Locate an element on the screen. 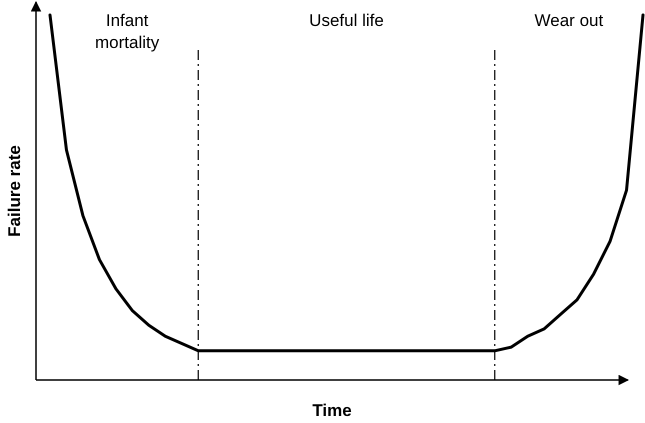 Image resolution: width=645 pixels, height=423 pixels. annotation: Wear out is located at coordinates (569, 20).